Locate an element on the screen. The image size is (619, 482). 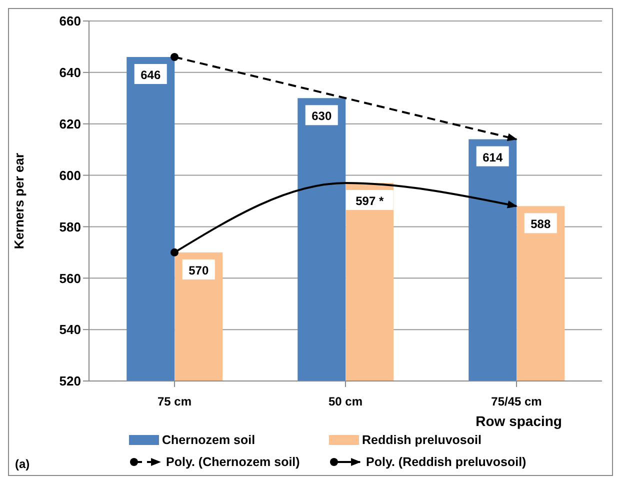
x-tick-label: 75/45 cm is located at coordinates (516, 401).